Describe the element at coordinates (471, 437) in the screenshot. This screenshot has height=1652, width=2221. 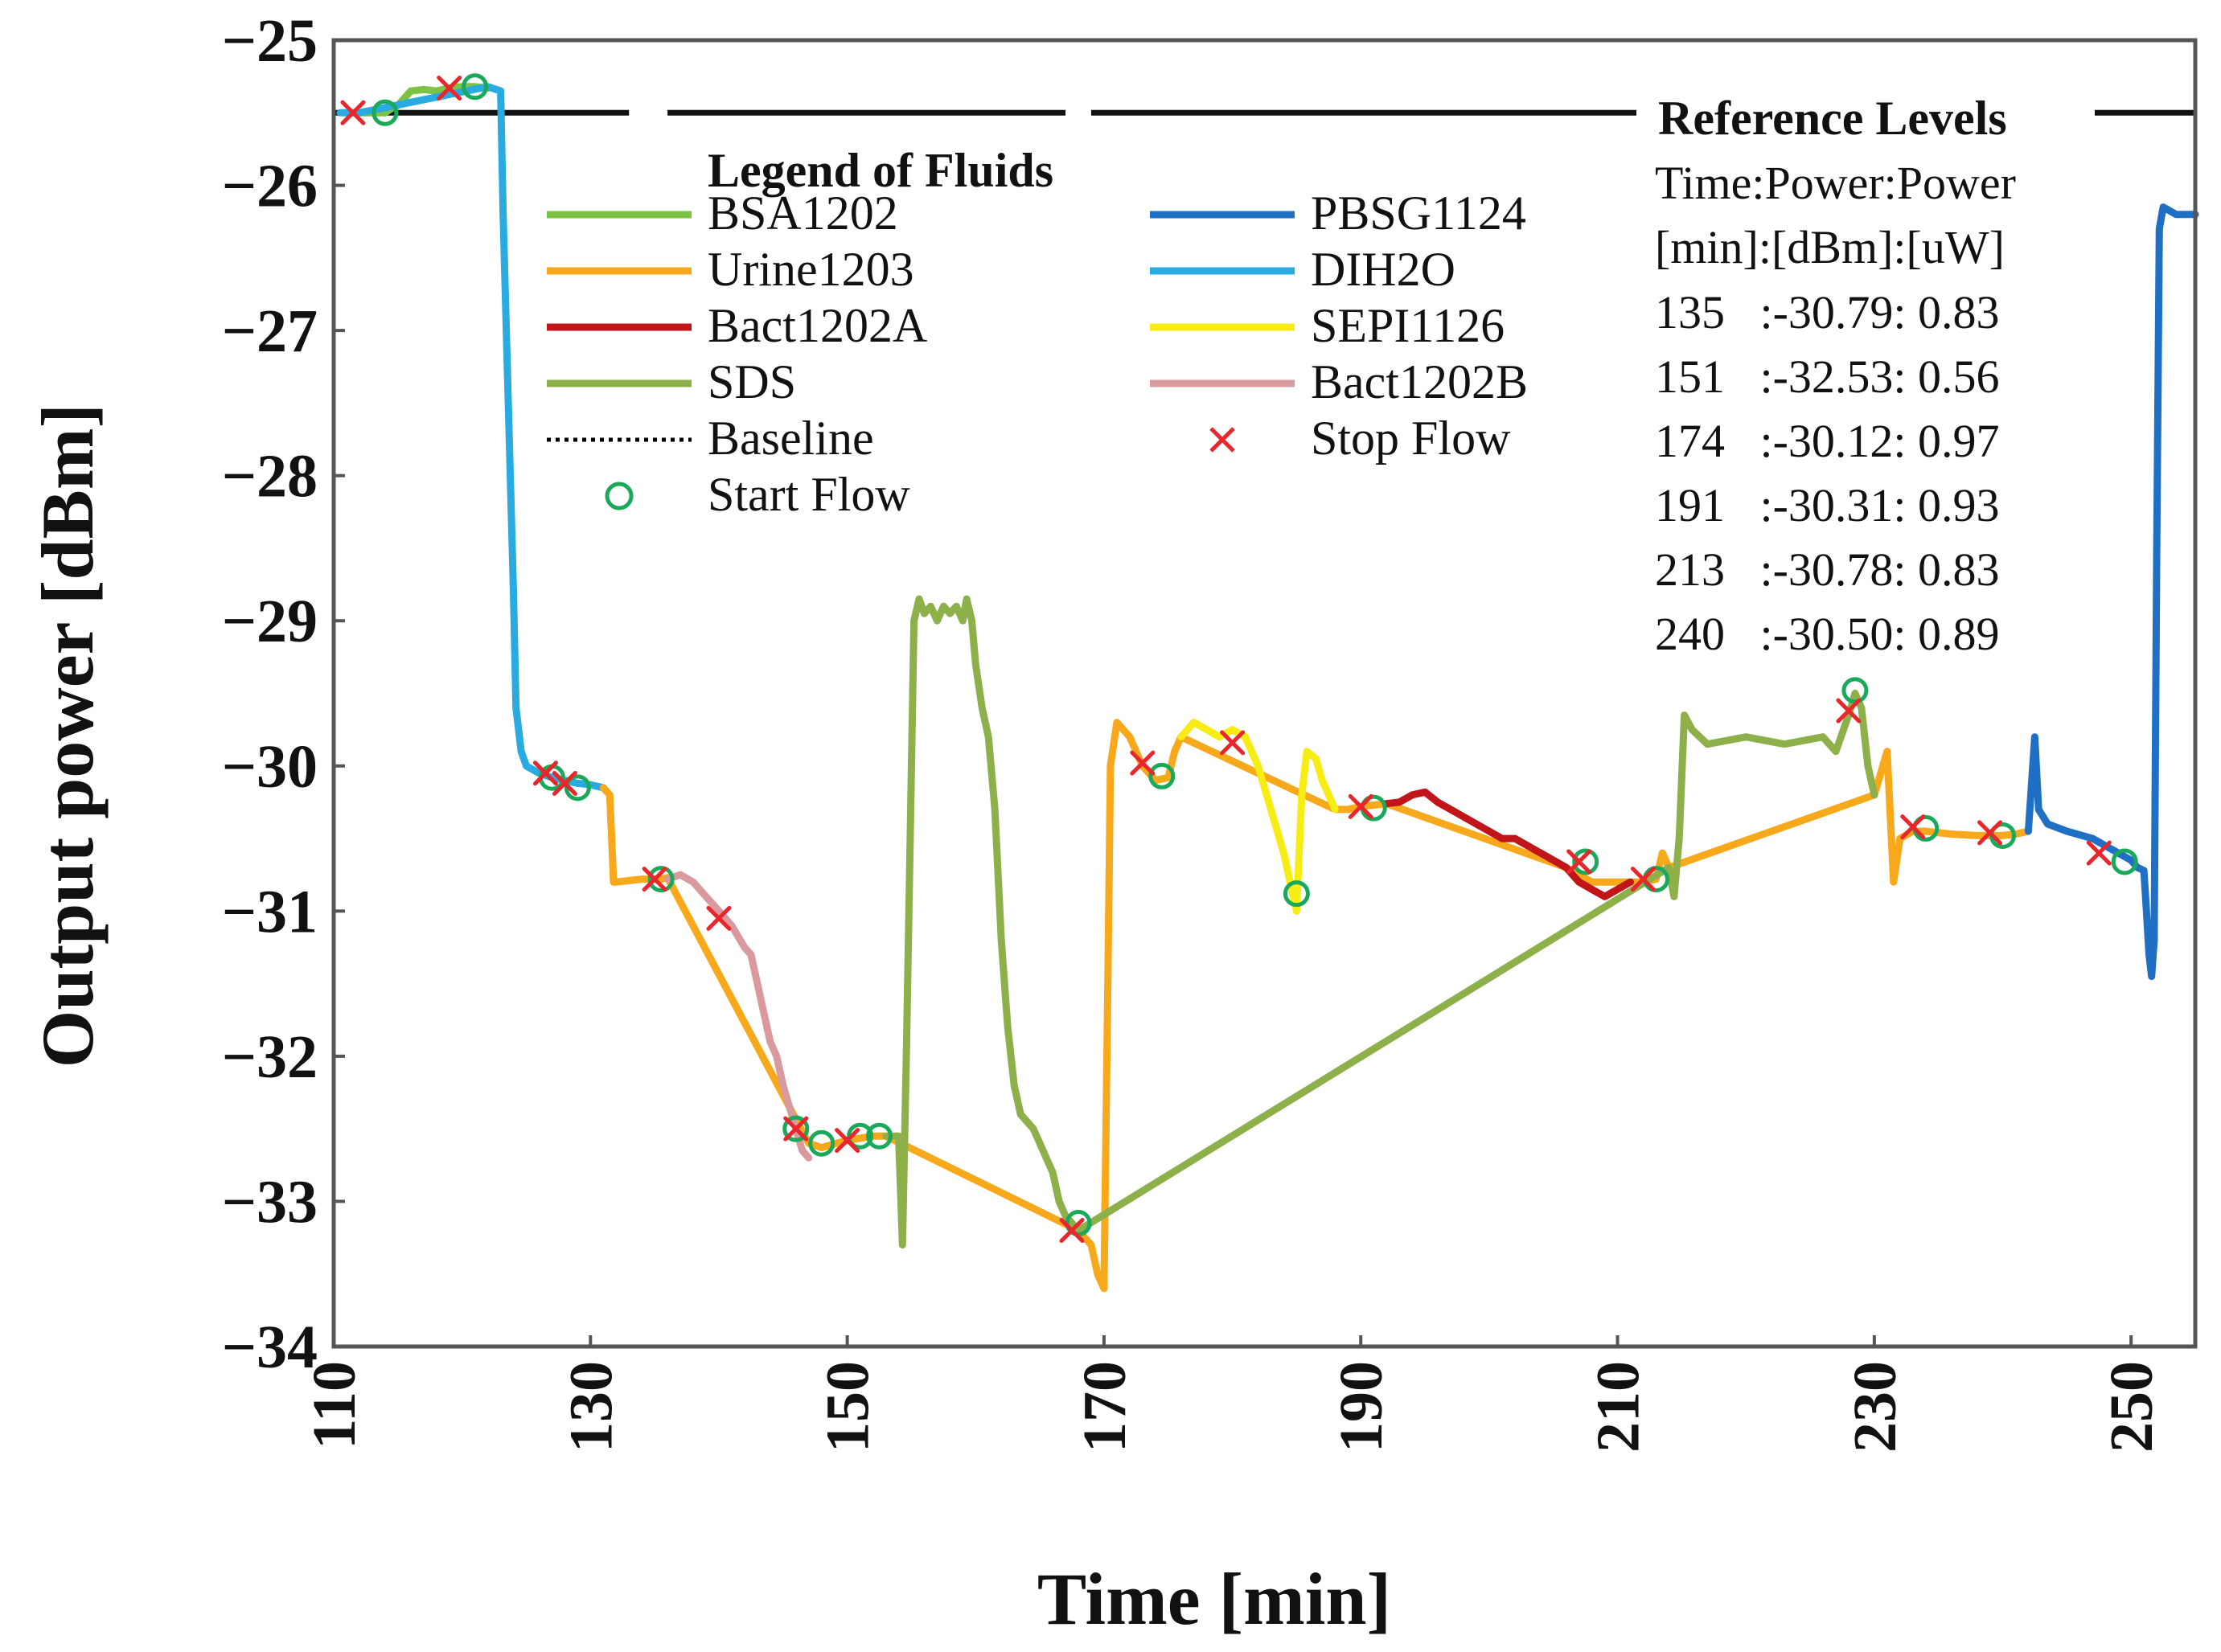
I see `series-line-dih2o` at that location.